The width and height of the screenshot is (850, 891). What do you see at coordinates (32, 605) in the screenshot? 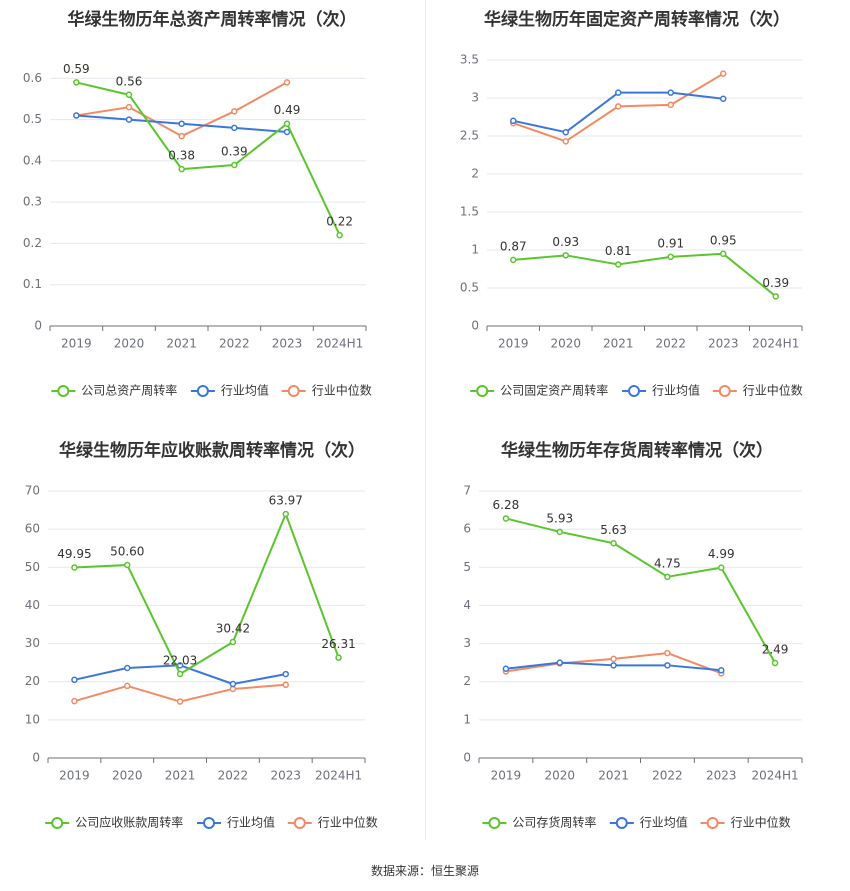
I see `y-tick-label: 40` at bounding box center [32, 605].